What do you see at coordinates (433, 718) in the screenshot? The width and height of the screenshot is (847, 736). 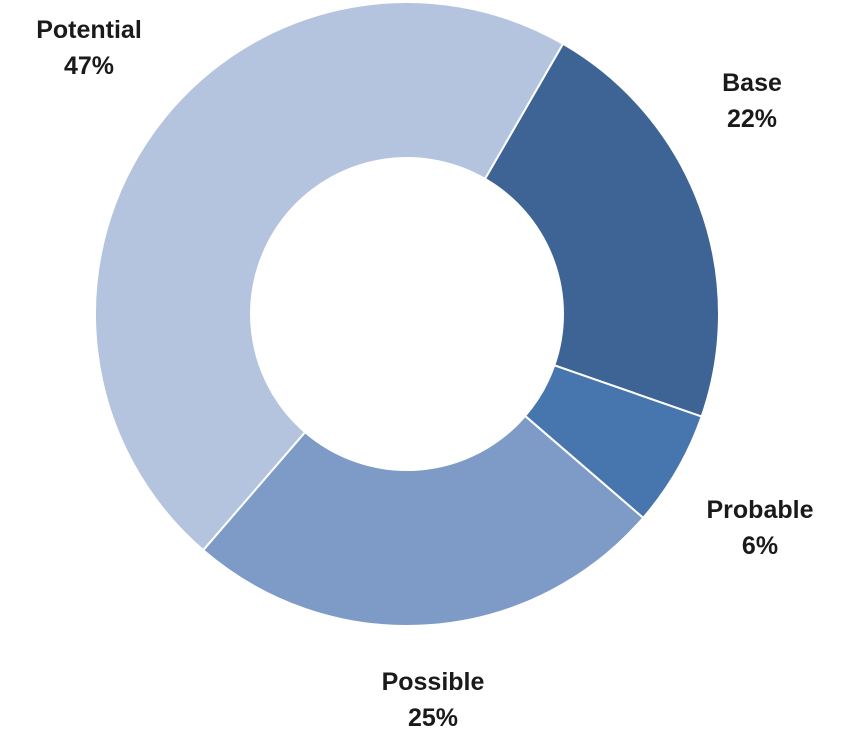 I see `slice-percent: 25%` at bounding box center [433, 718].